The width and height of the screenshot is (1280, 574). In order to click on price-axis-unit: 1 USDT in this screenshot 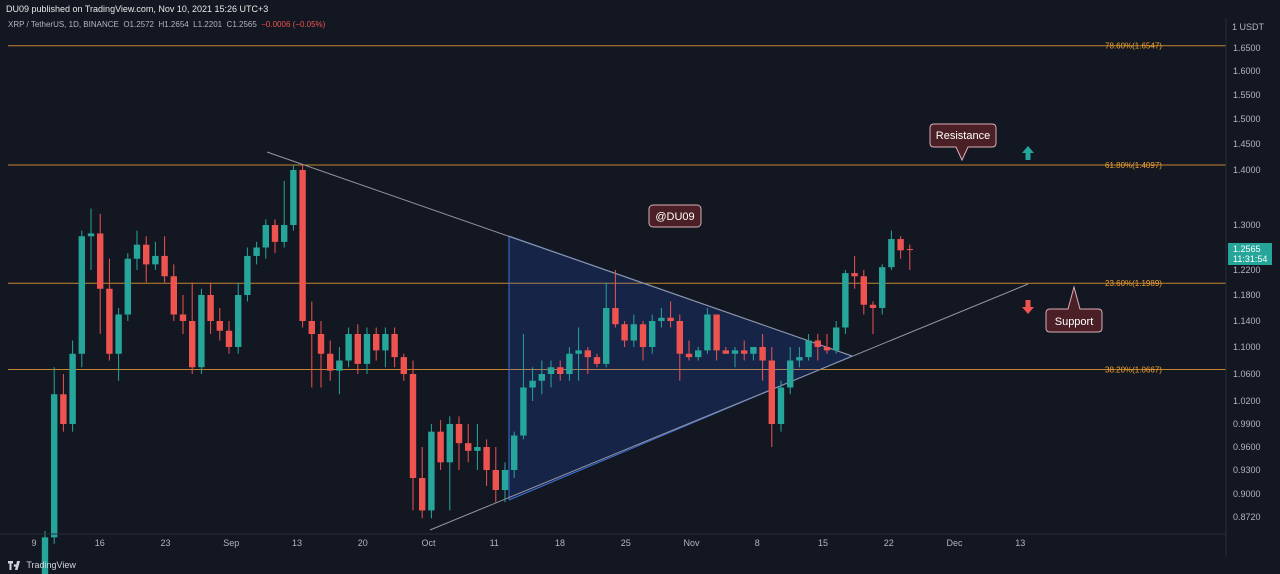, I will do `click(1248, 27)`.